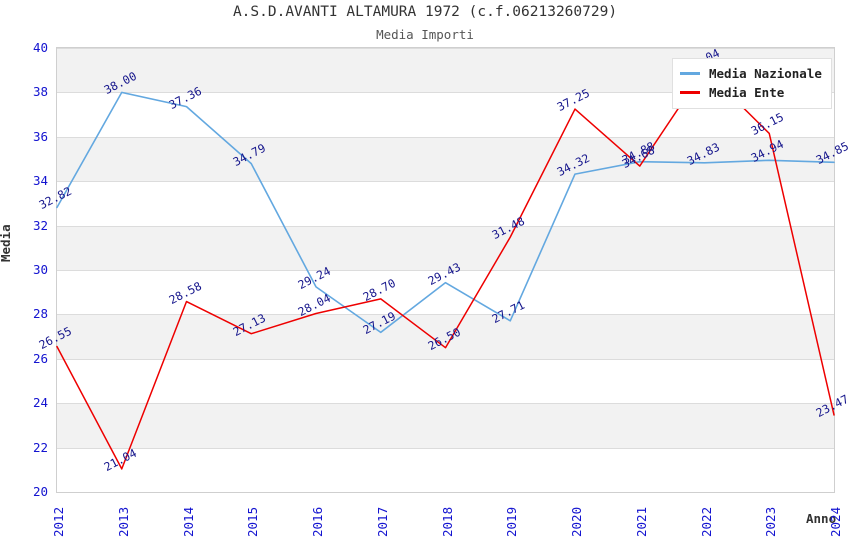 This screenshot has width=850, height=550. Describe the element at coordinates (821, 518) in the screenshot. I see `x-axis-title: Anno` at that location.